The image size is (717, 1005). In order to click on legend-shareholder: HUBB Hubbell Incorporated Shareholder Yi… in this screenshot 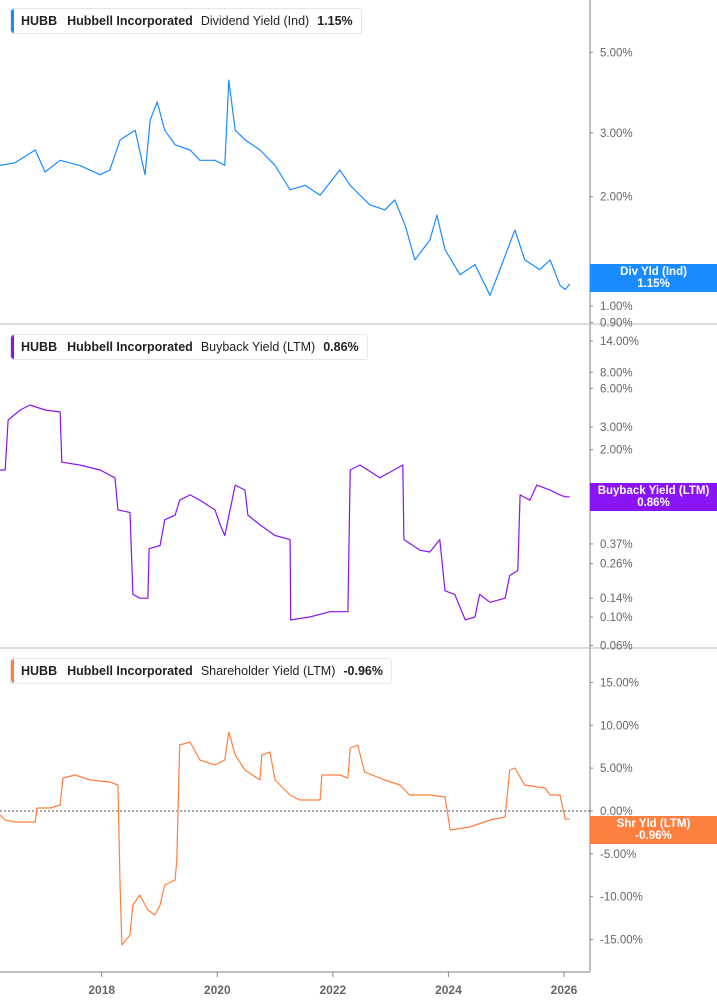, I will do `click(201, 671)`.